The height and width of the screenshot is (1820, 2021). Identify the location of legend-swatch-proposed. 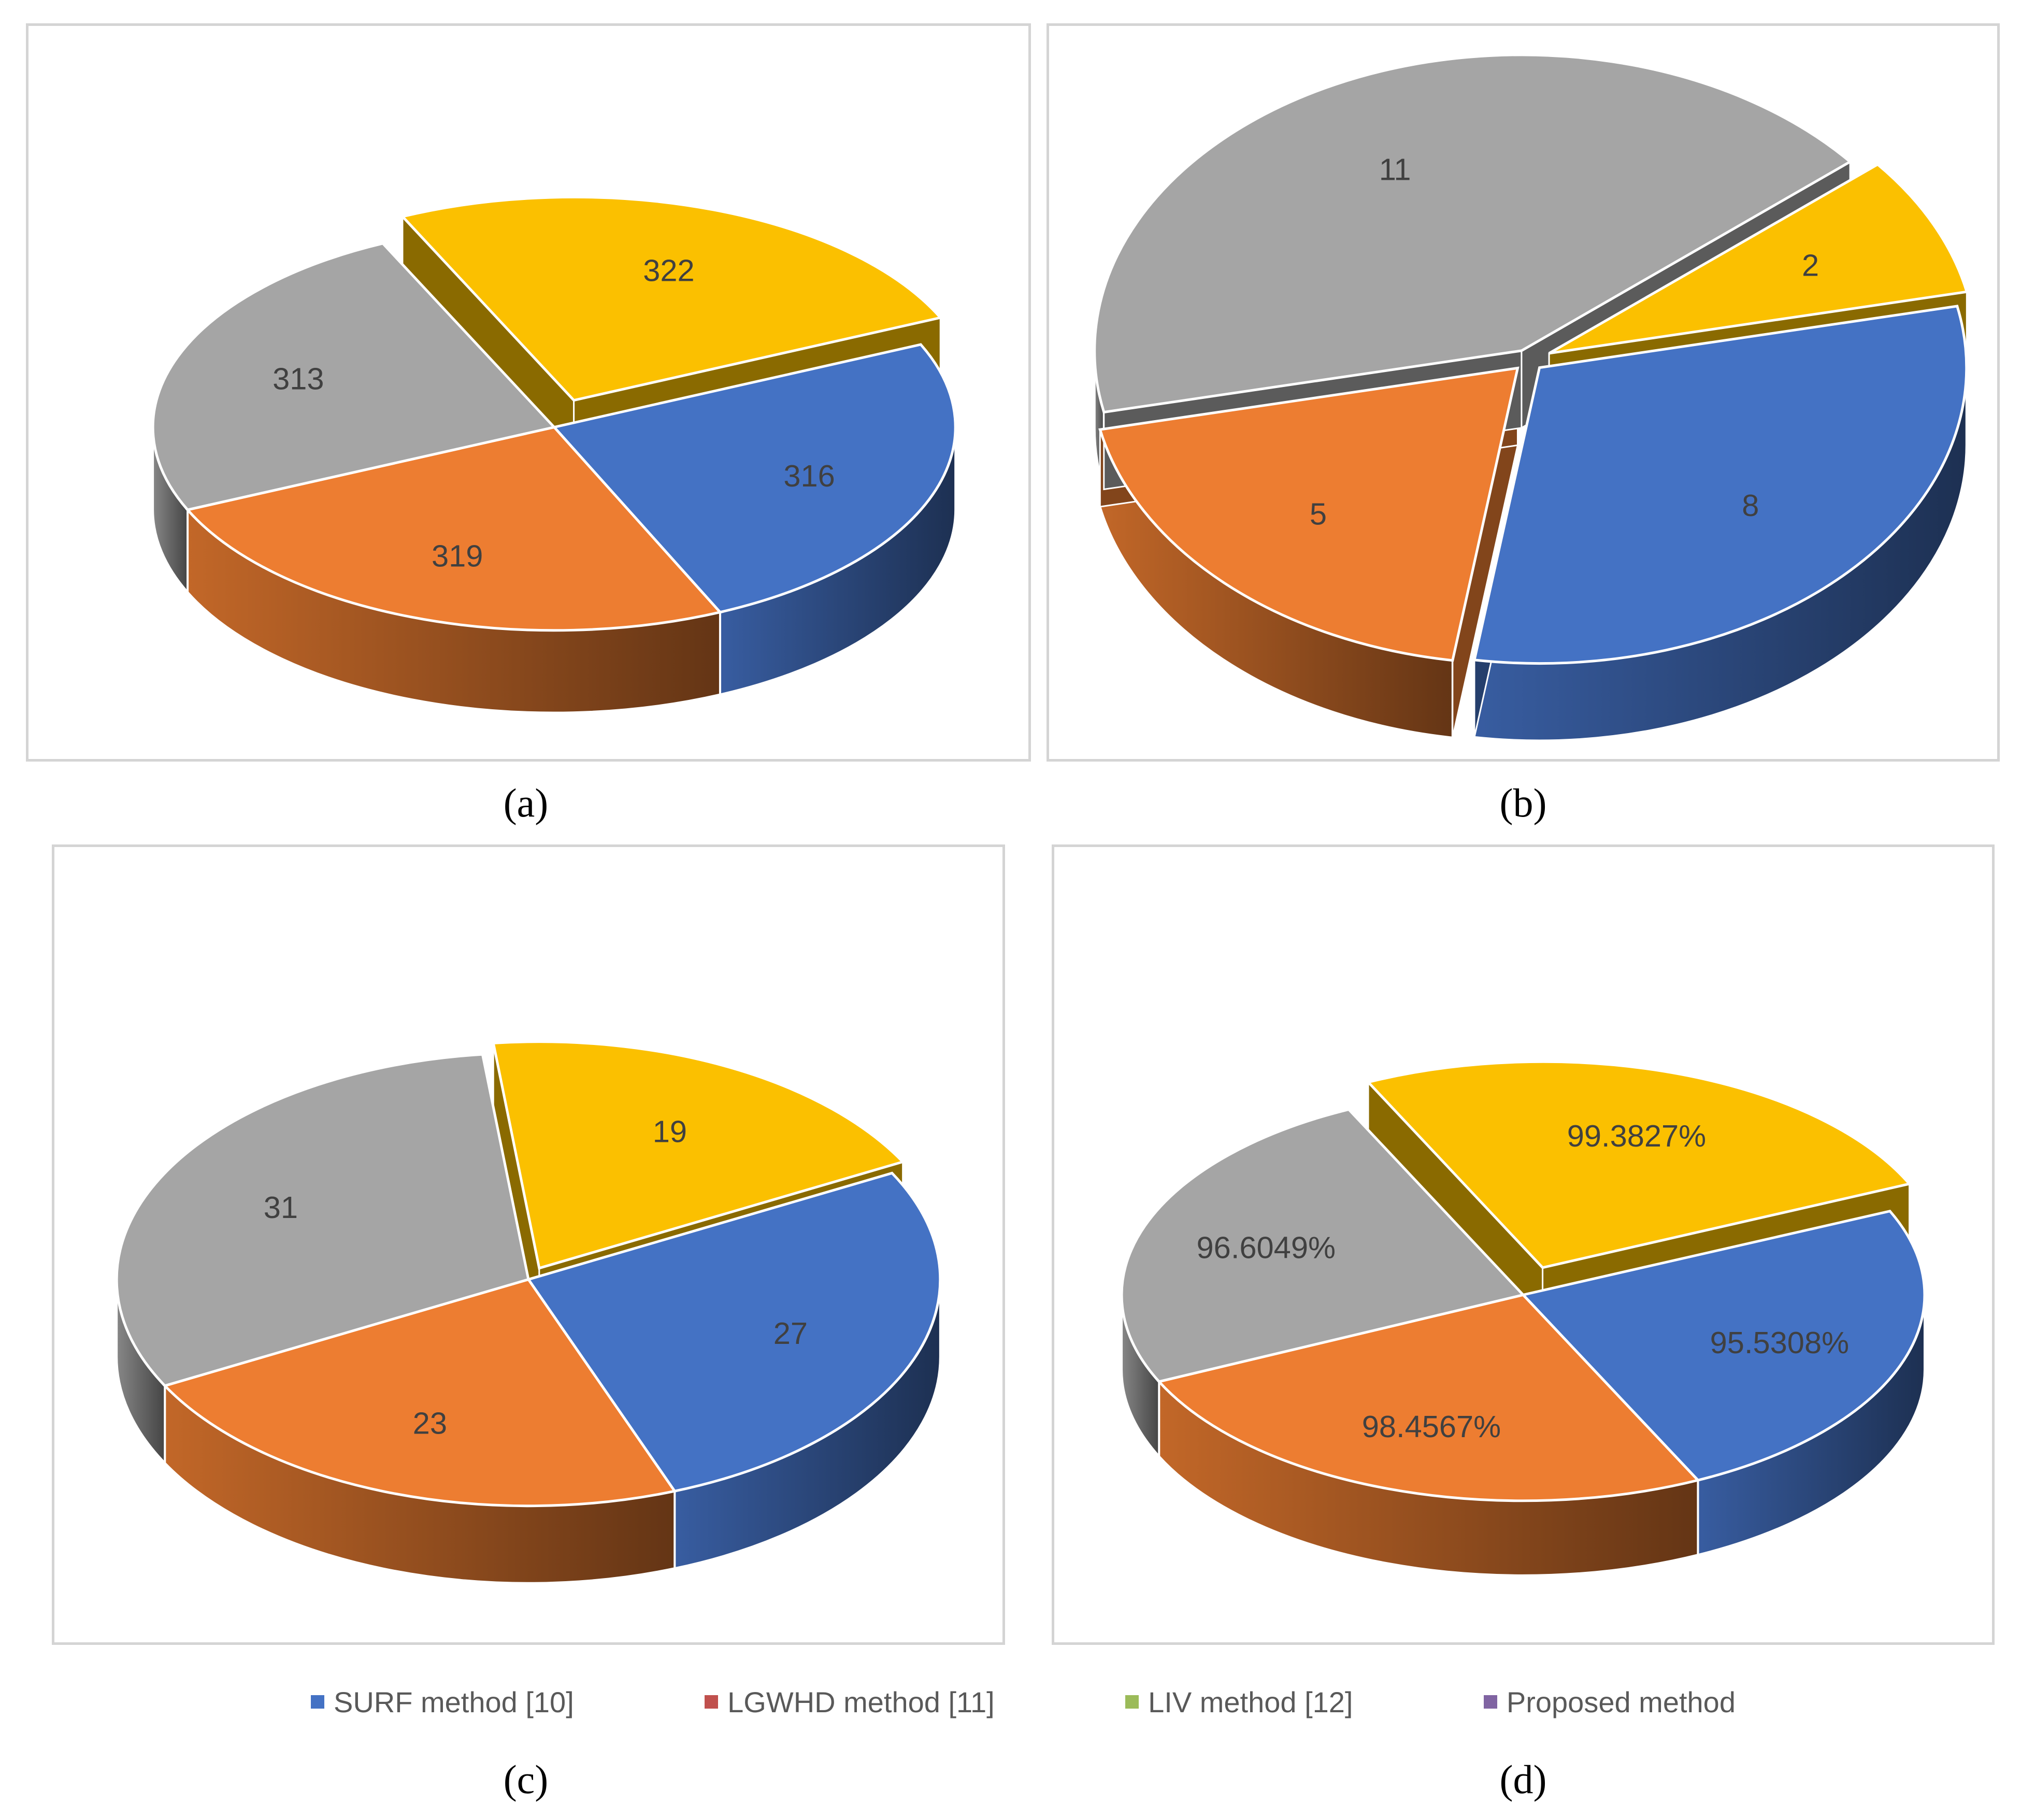
(1490, 1702).